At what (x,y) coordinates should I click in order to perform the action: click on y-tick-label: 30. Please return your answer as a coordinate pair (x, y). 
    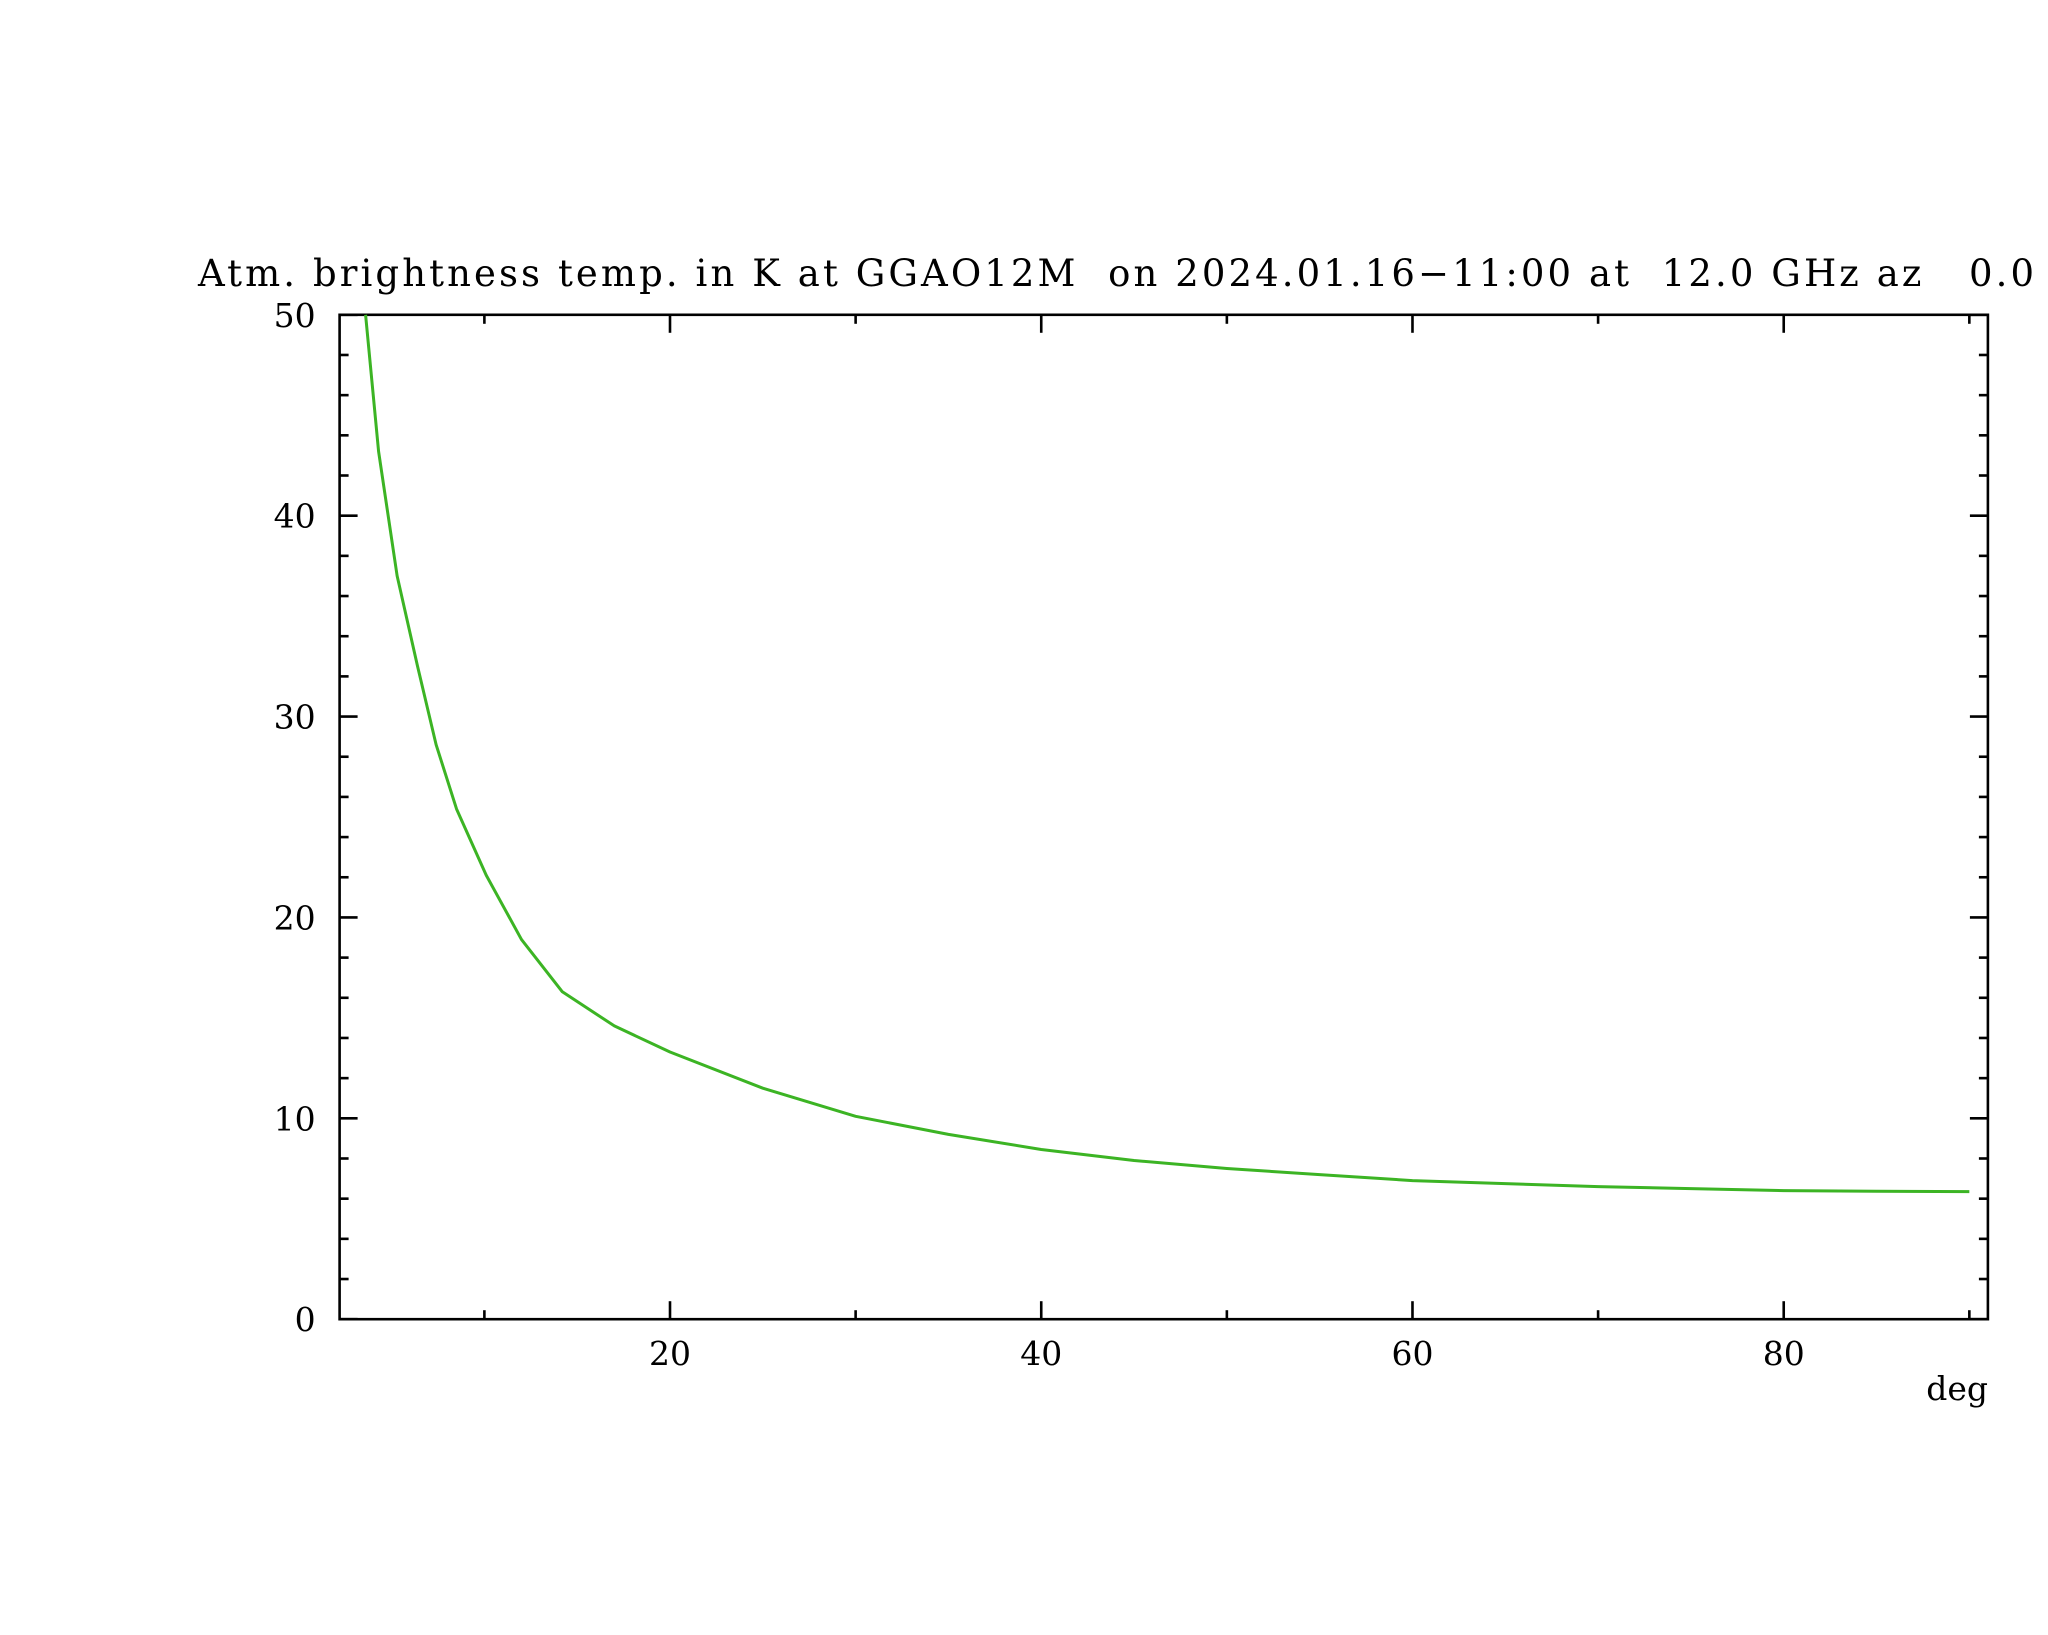
    Looking at the image, I should click on (295, 717).